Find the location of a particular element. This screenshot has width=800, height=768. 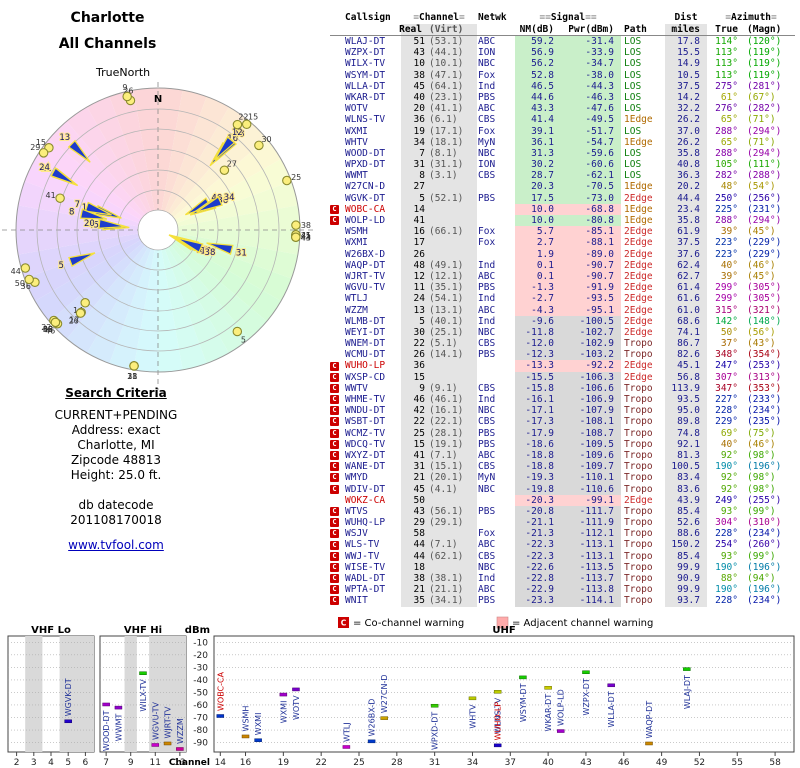

cell-azimuth-magnetic: (231°) is located at coordinates (764, 209).